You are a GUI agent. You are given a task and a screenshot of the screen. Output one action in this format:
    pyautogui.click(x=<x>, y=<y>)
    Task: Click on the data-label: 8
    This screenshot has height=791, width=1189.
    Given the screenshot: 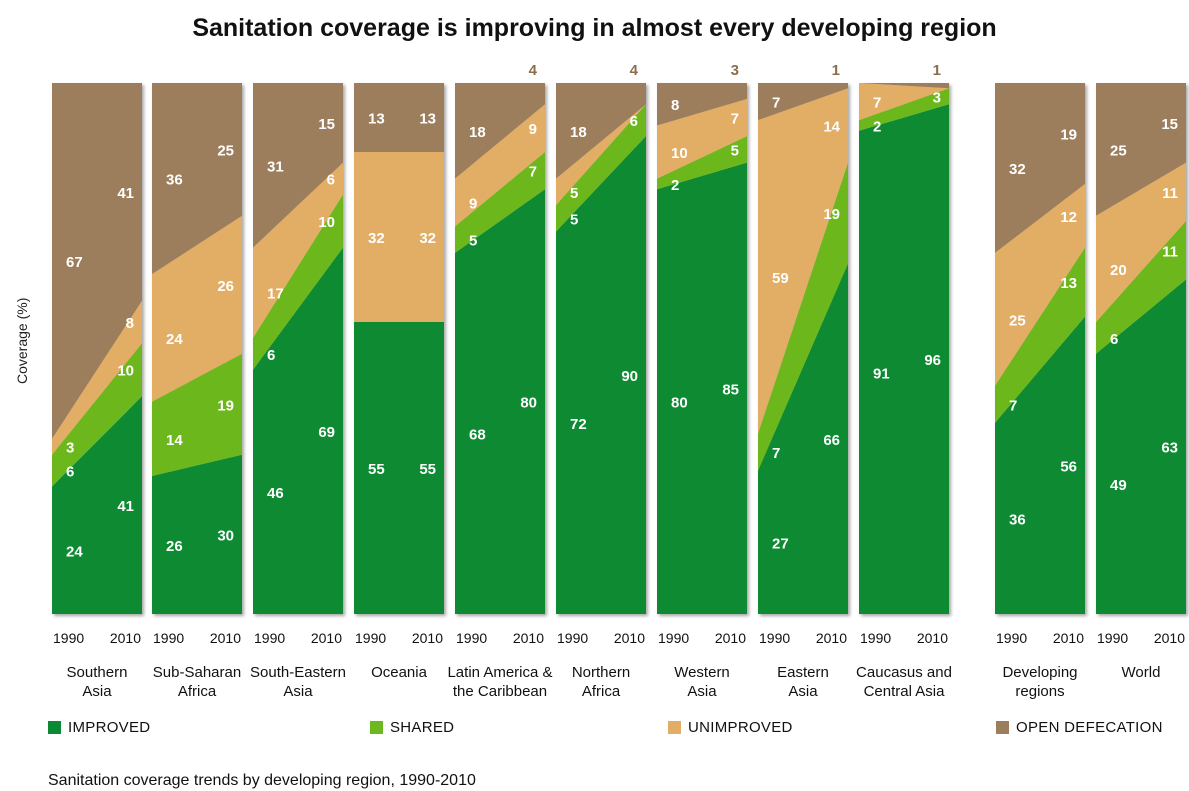 What is the action you would take?
    pyautogui.click(x=675, y=105)
    